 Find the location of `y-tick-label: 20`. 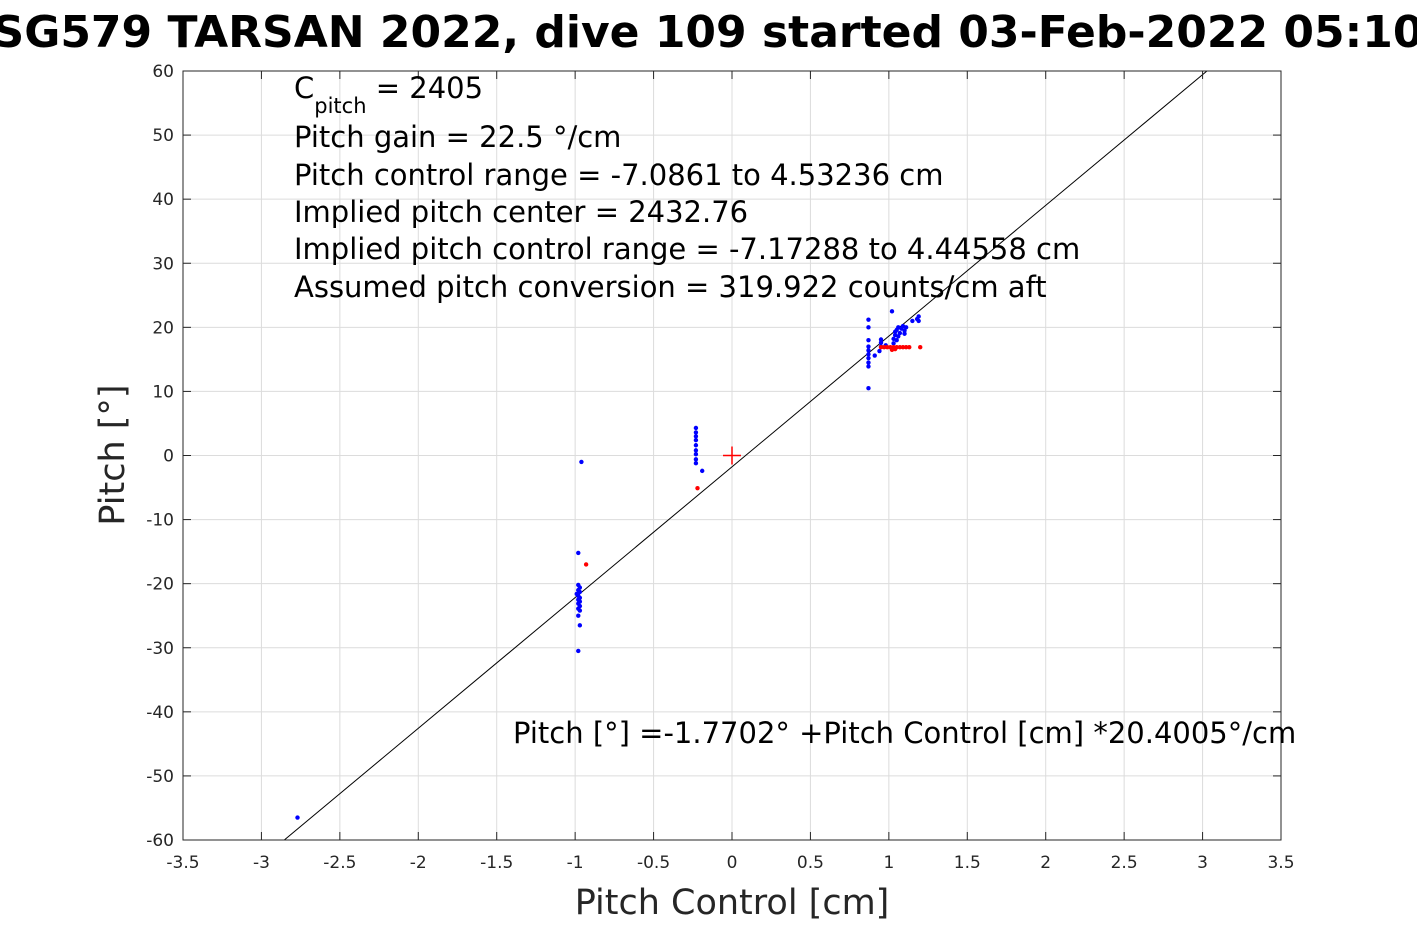

y-tick-label: 20 is located at coordinates (163, 328).